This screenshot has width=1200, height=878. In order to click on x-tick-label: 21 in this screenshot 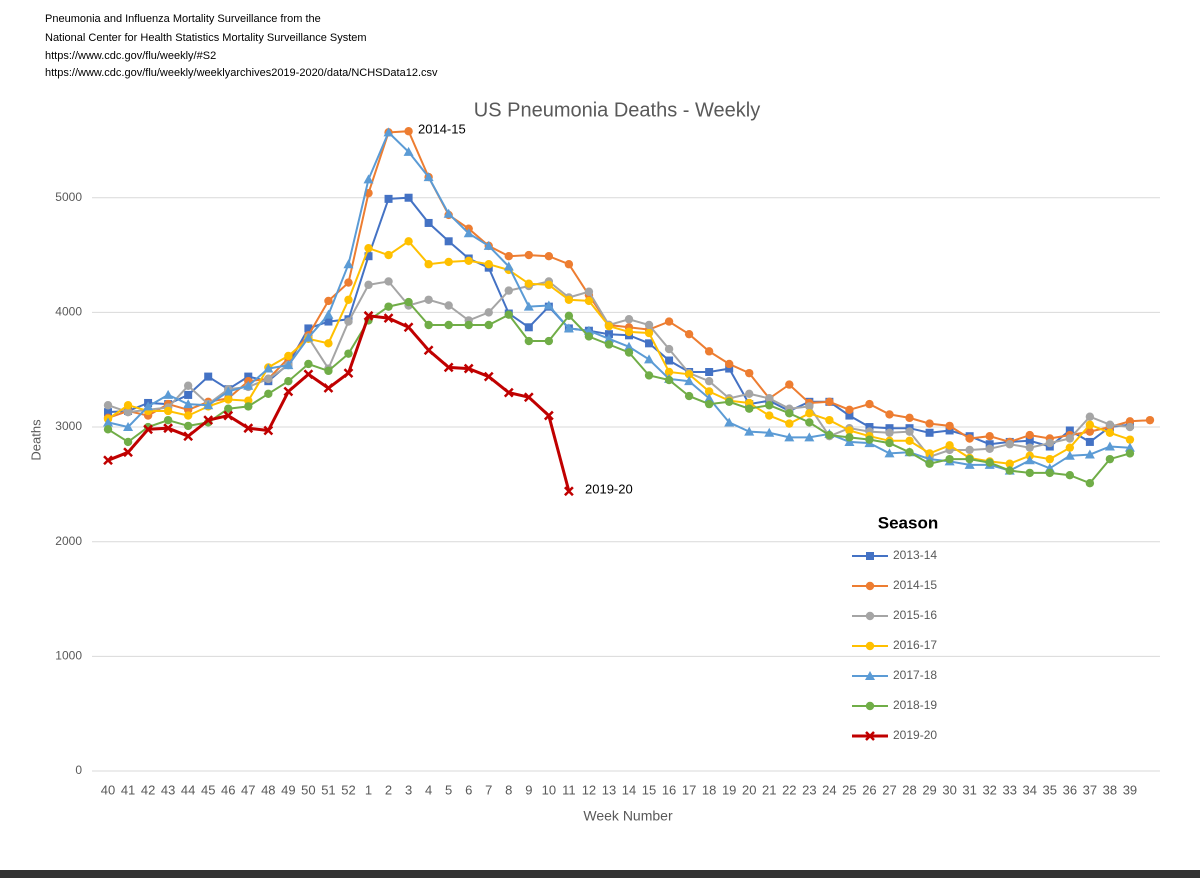, I will do `click(769, 789)`.